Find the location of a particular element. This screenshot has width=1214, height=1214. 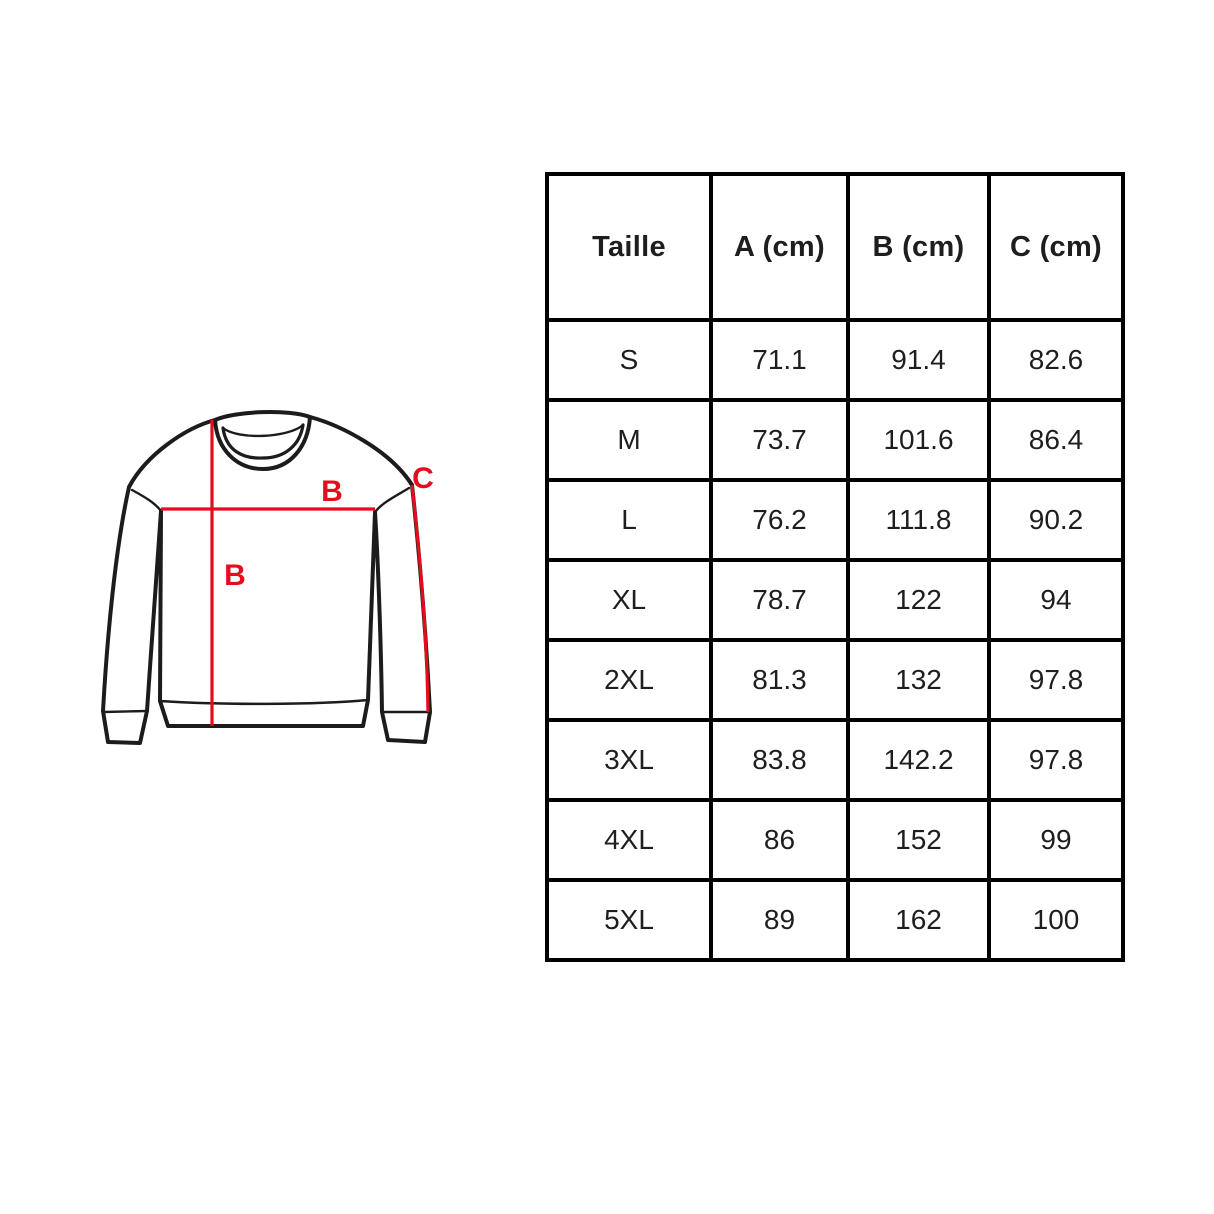

value-cell: 101.6 is located at coordinates (918, 440).